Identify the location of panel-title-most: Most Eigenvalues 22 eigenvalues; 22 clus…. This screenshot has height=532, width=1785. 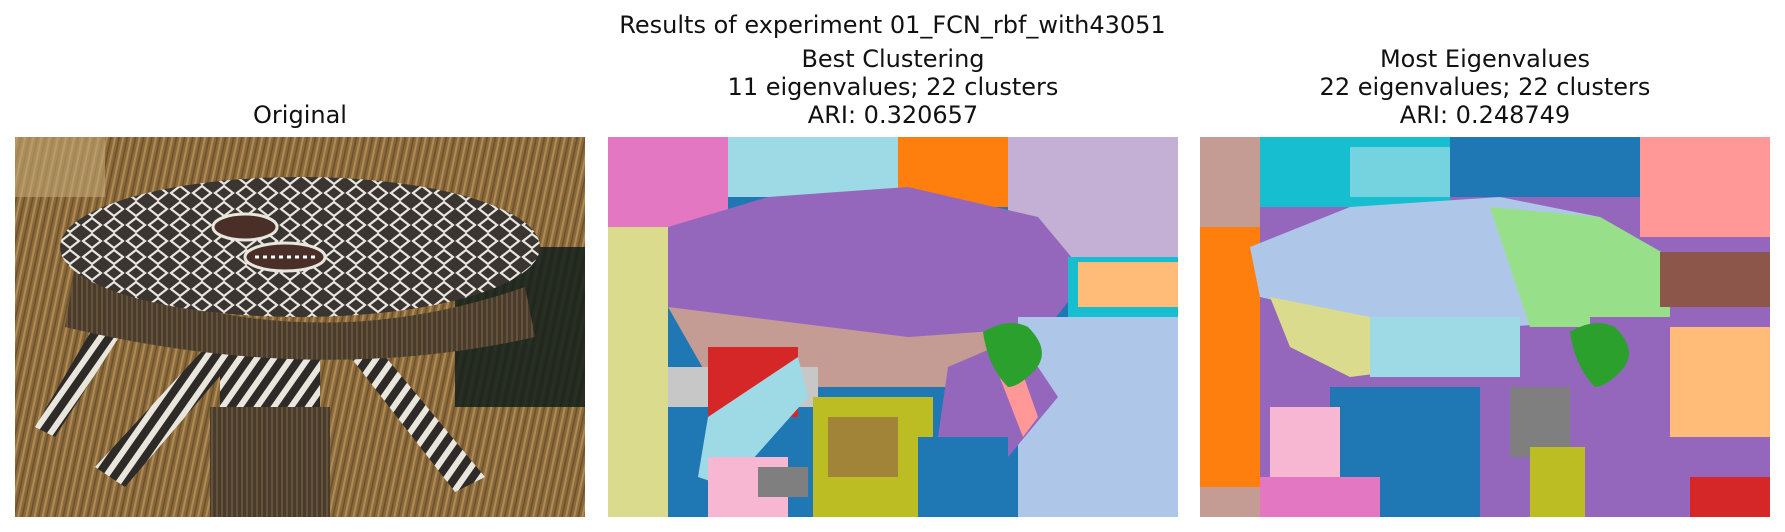
(1485, 87).